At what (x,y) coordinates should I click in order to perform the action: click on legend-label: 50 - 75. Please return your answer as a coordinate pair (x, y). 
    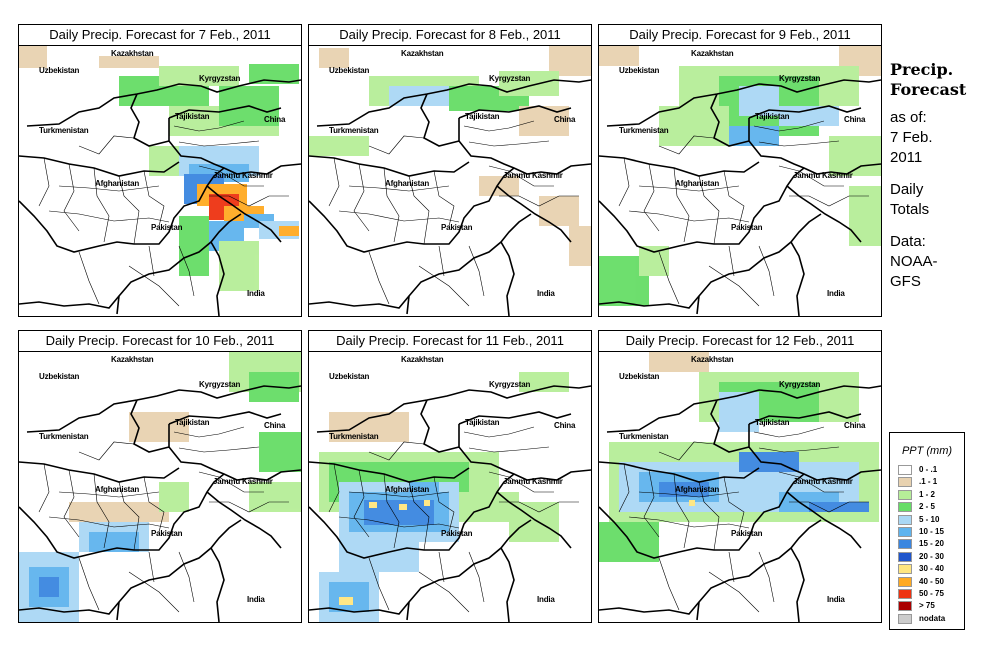
    Looking at the image, I should click on (931, 593).